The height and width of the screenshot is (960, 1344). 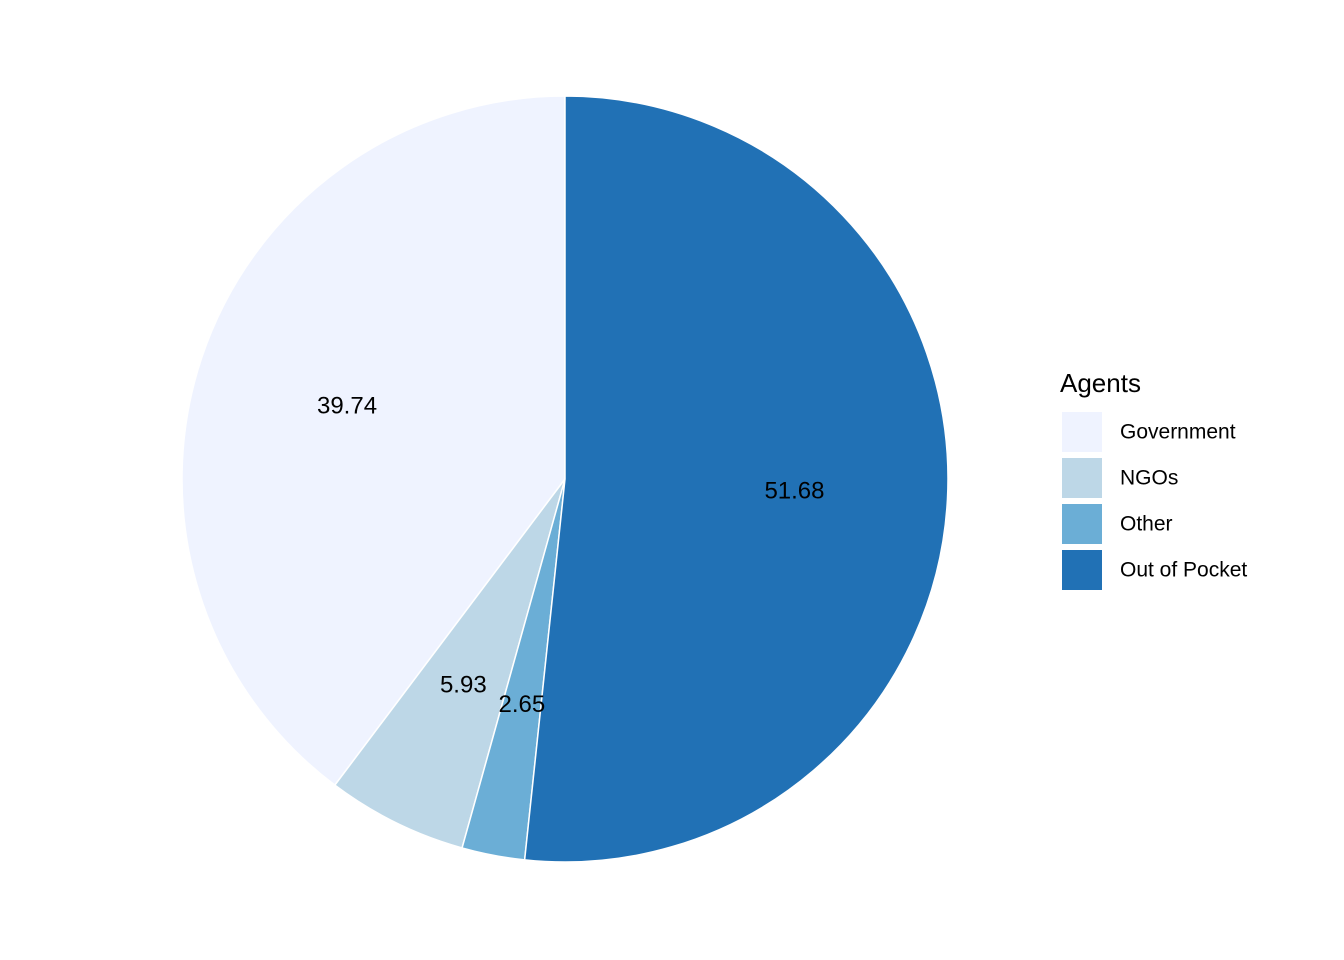 I want to click on legend-label-government: Government, so click(x=1178, y=432).